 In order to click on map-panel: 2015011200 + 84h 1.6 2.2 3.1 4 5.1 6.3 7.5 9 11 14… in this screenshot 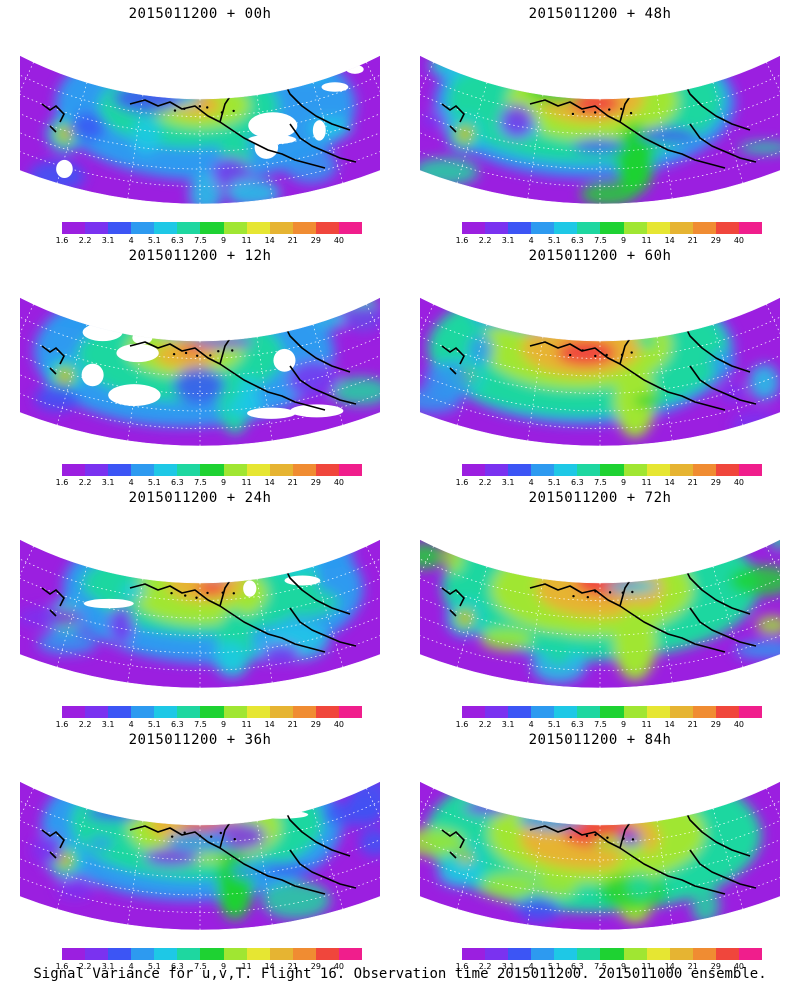, I will do `click(600, 848)`.